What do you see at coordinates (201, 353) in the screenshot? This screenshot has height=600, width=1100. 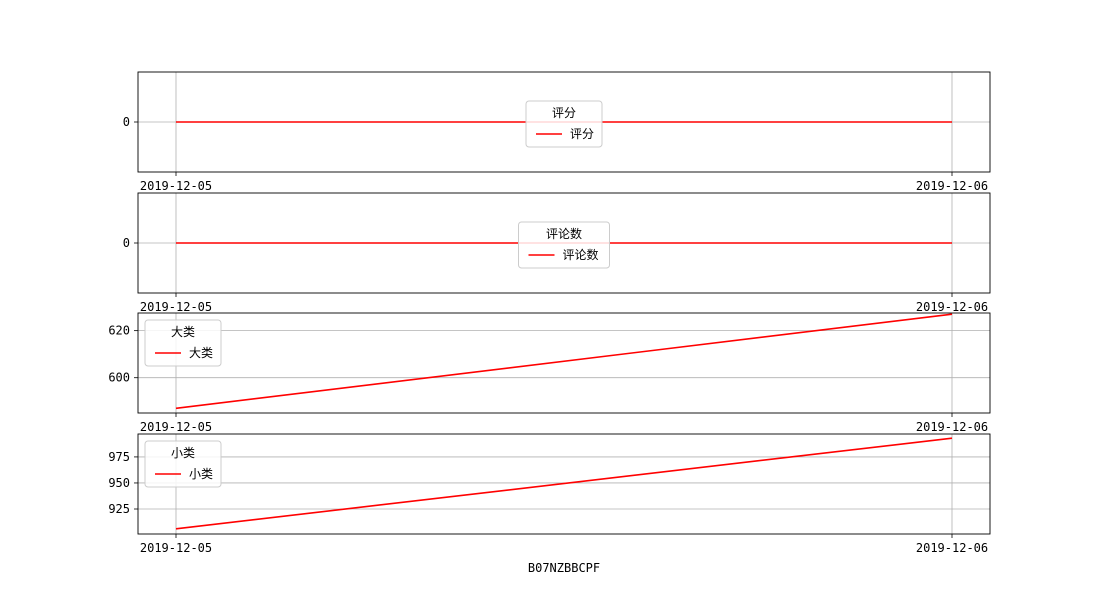 I see `legend-entry: 大类` at bounding box center [201, 353].